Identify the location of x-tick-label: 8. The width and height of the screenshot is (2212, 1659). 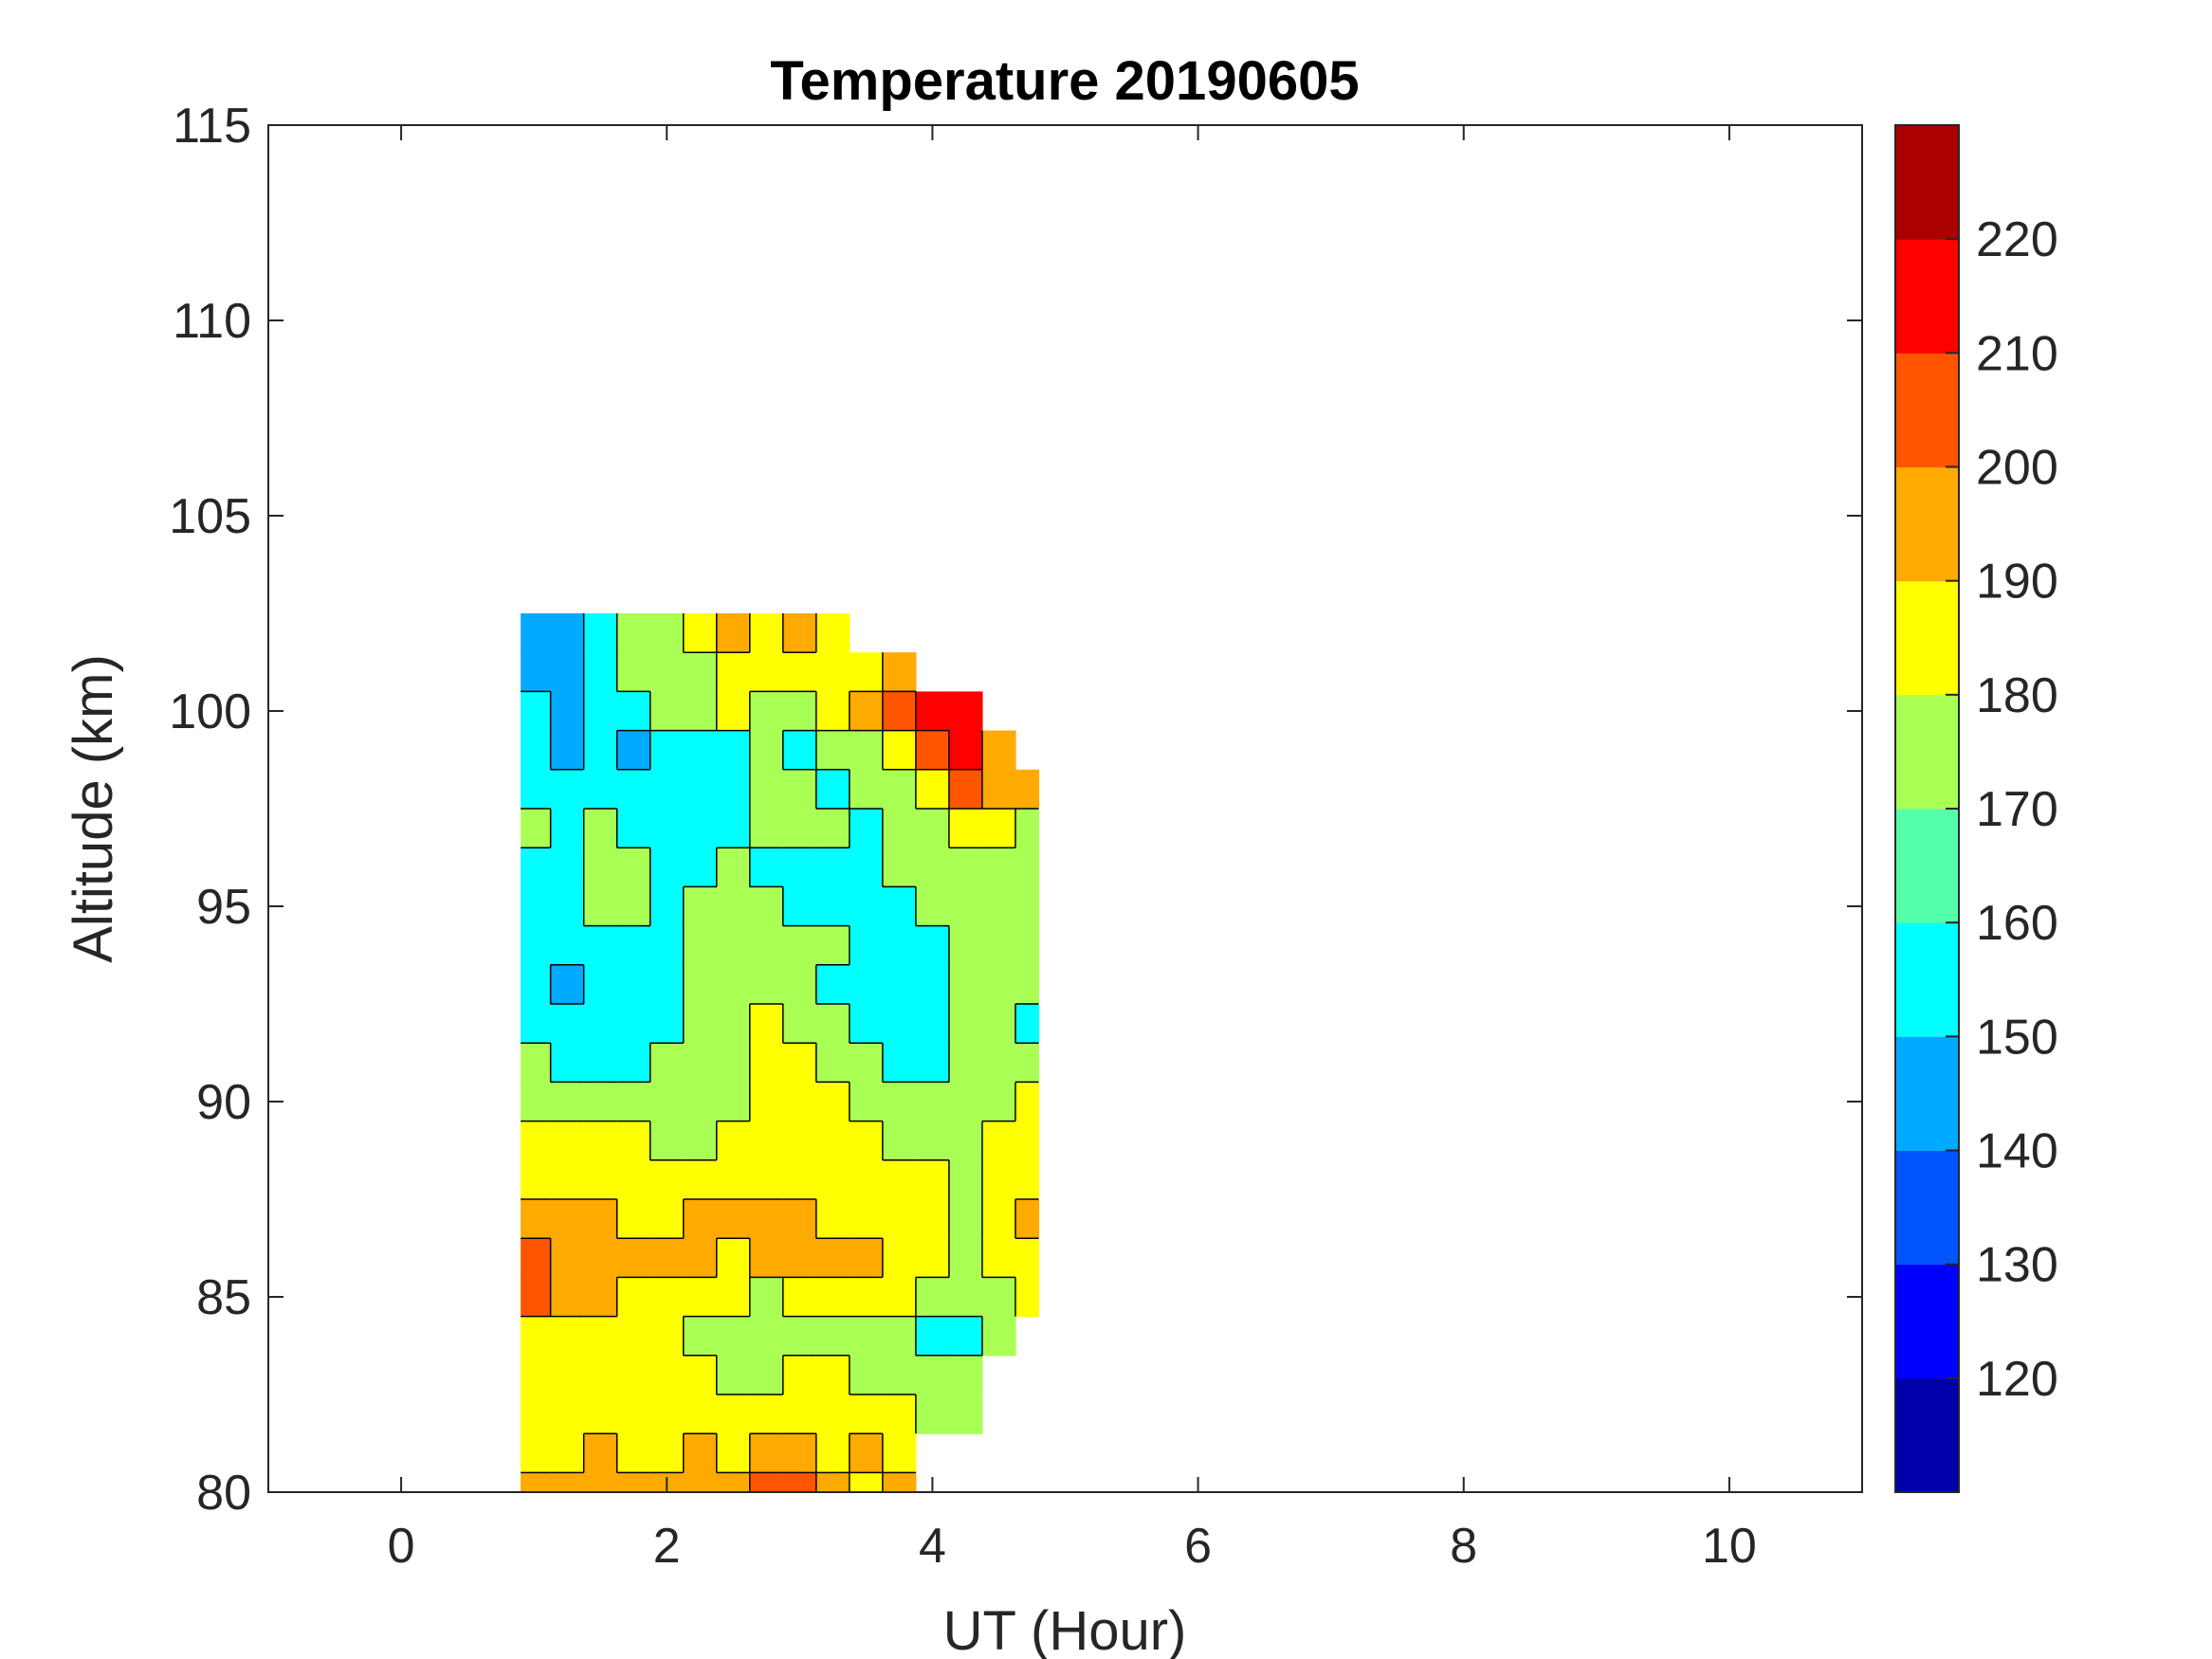
(1463, 1546).